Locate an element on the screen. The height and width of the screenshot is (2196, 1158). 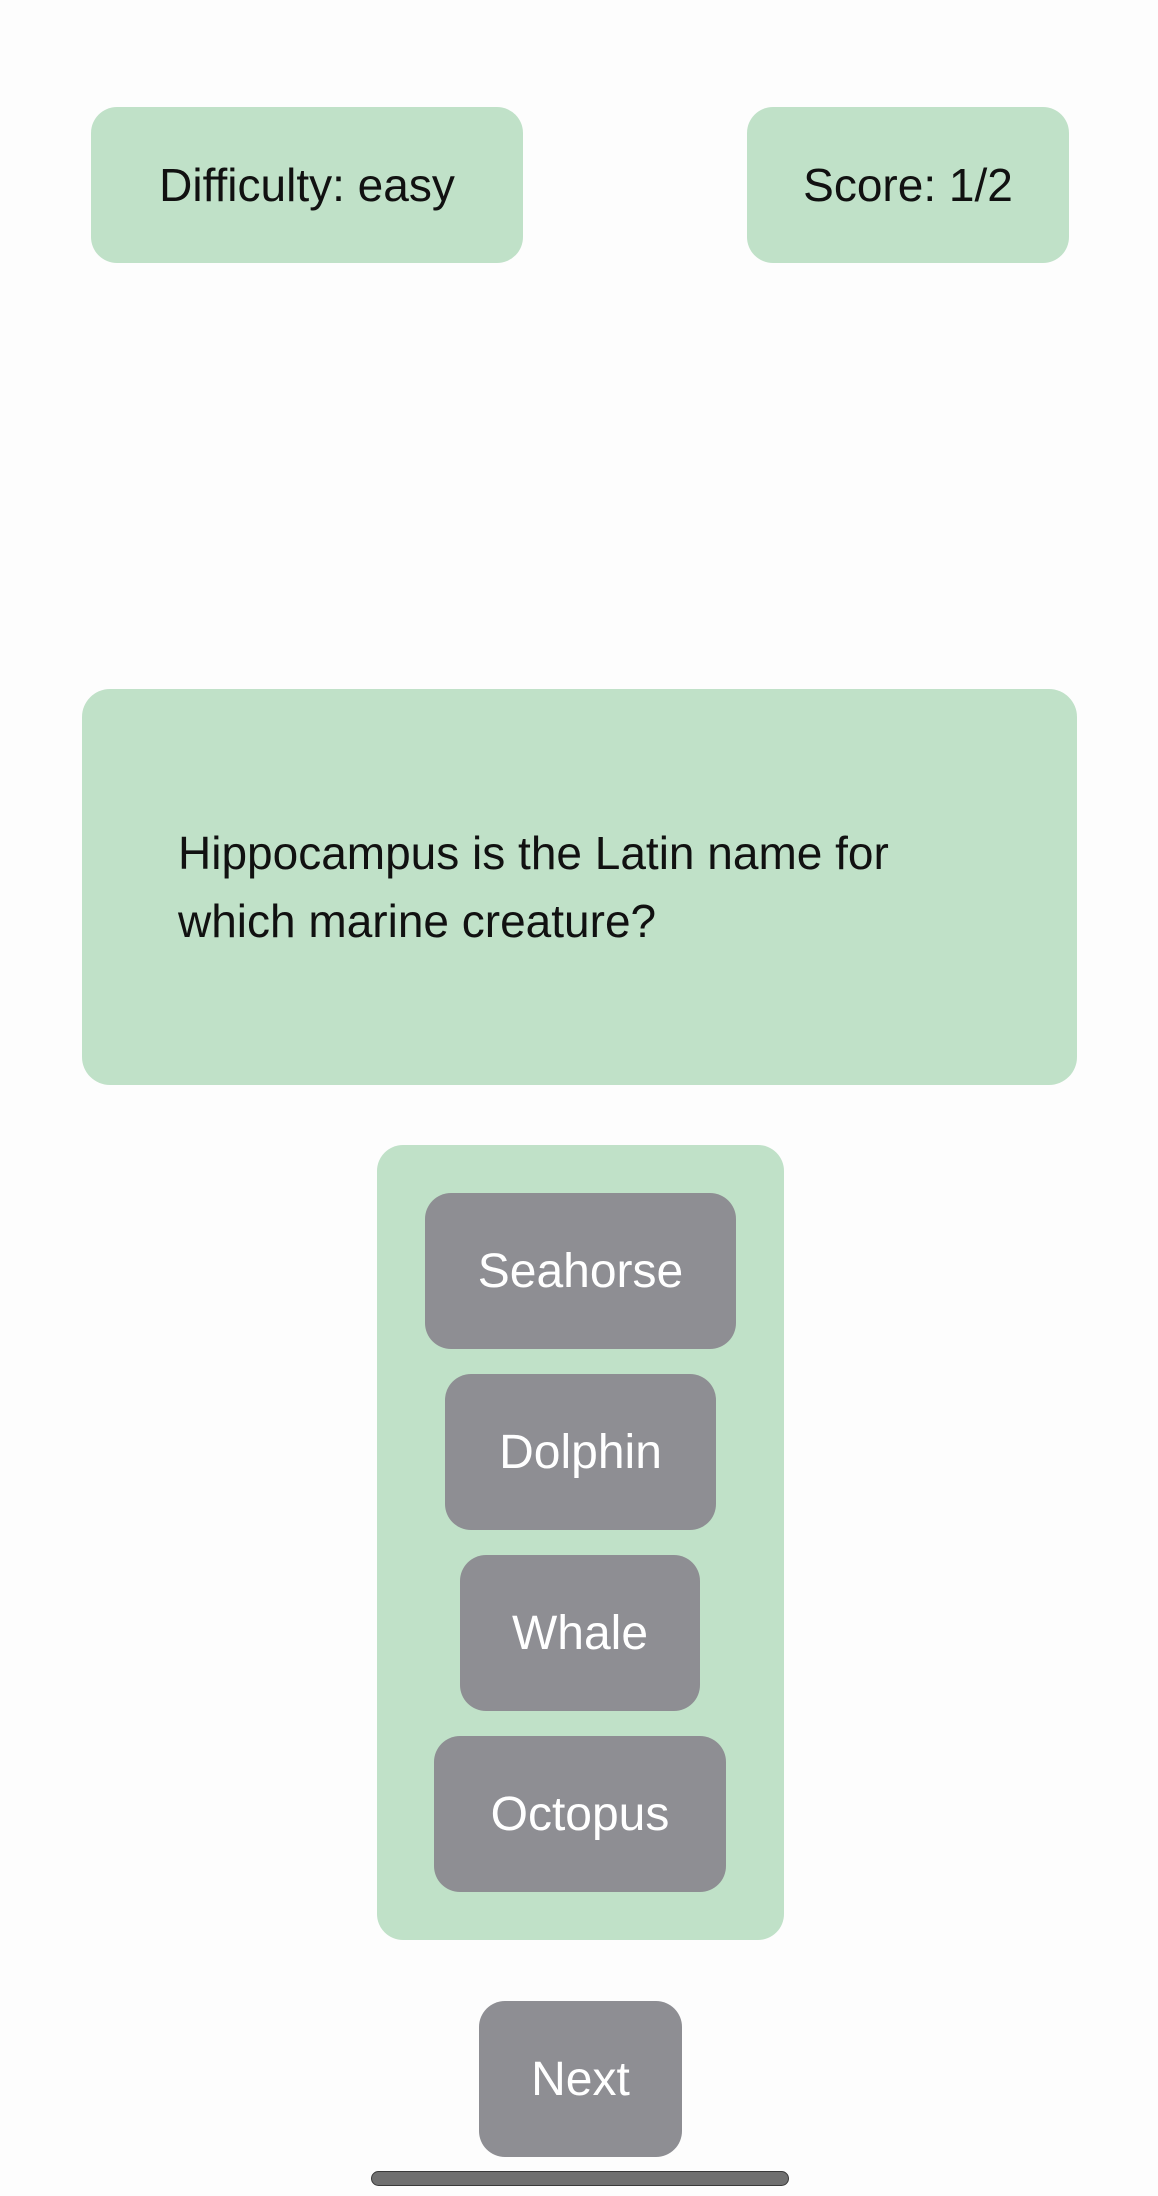
next-button-label: Next is located at coordinates (580, 2079).